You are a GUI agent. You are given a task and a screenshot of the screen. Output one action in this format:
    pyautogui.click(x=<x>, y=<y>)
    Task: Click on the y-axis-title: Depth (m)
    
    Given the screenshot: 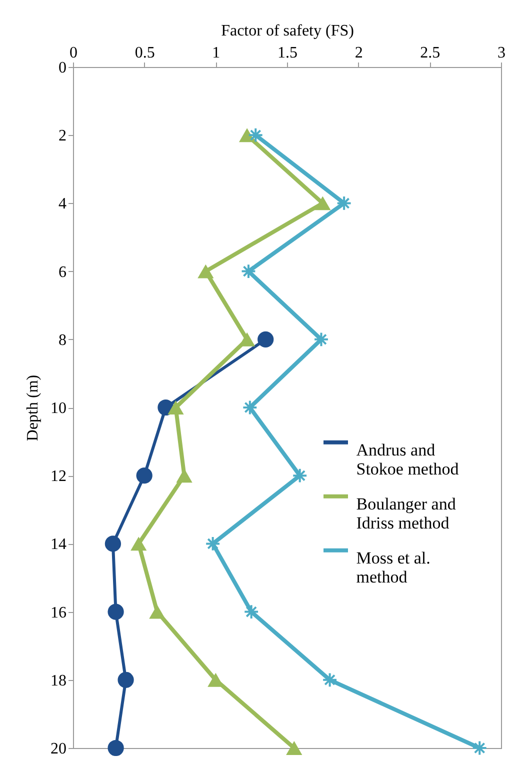 What is the action you would take?
    pyautogui.click(x=33, y=408)
    